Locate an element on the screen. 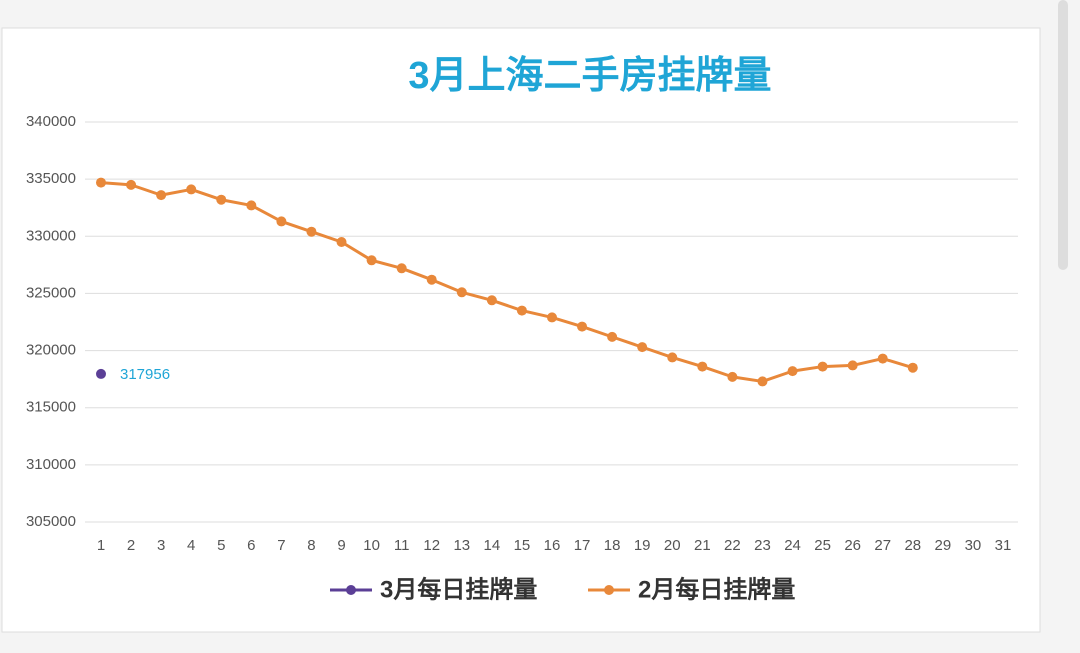 The height and width of the screenshot is (653, 1080). y-tick-label: 340000 is located at coordinates (51, 121).